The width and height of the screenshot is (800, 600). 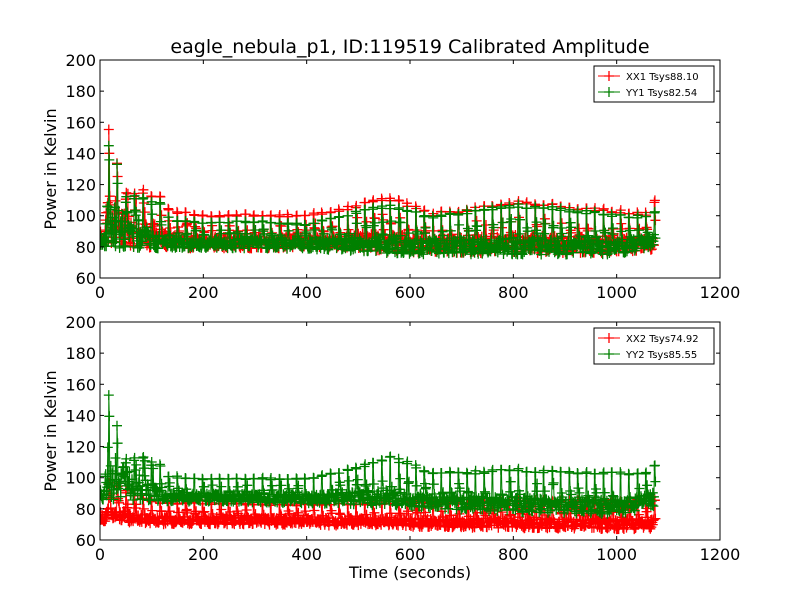 What do you see at coordinates (80, 322) in the screenshot?
I see `panel2-ytick-label-200: 200` at bounding box center [80, 322].